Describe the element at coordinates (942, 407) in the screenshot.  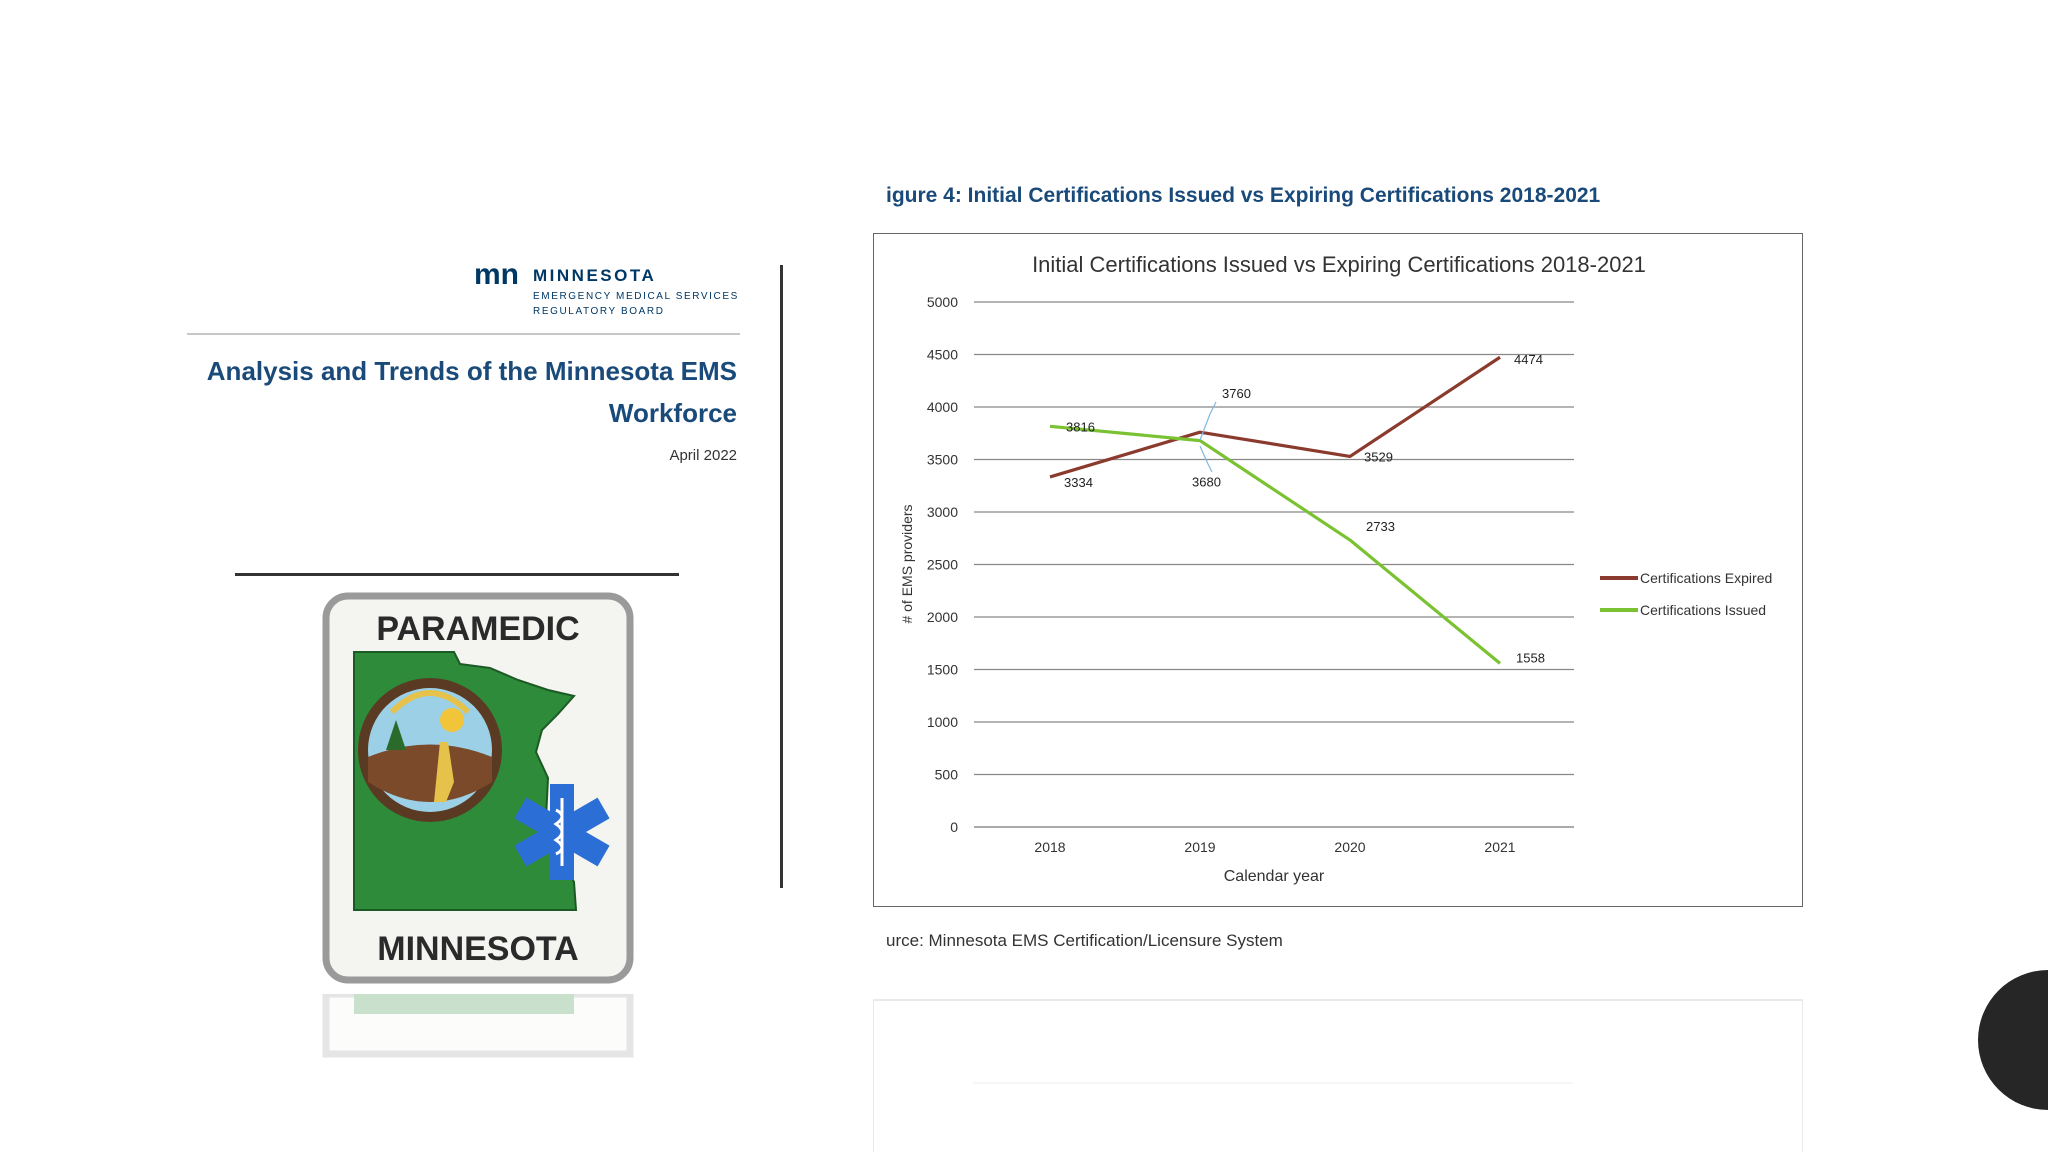
I see `y-tick-label: 4000` at that location.